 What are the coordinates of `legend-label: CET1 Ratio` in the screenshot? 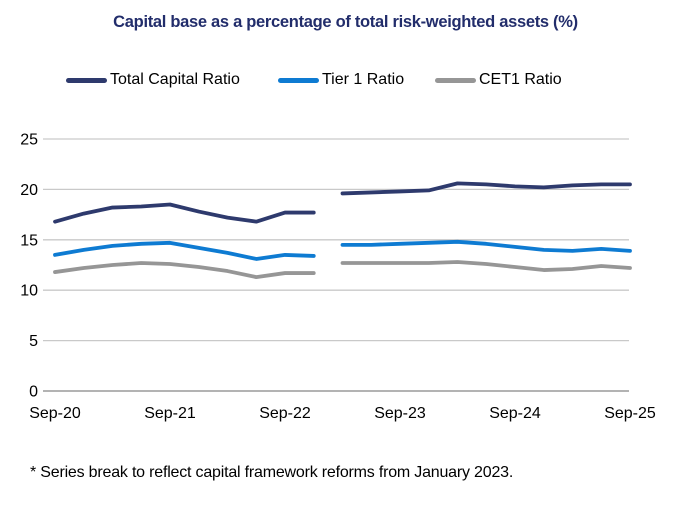 It's located at (520, 79).